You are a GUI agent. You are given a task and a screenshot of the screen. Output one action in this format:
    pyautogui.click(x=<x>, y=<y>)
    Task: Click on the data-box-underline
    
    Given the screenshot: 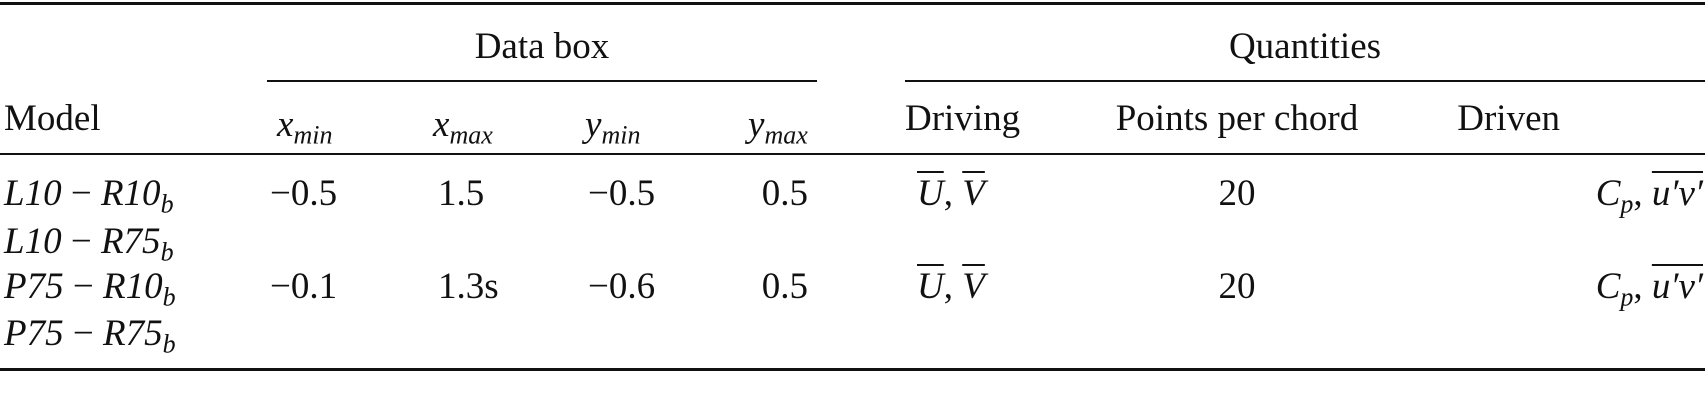 What is the action you would take?
    pyautogui.click(x=542, y=81)
    